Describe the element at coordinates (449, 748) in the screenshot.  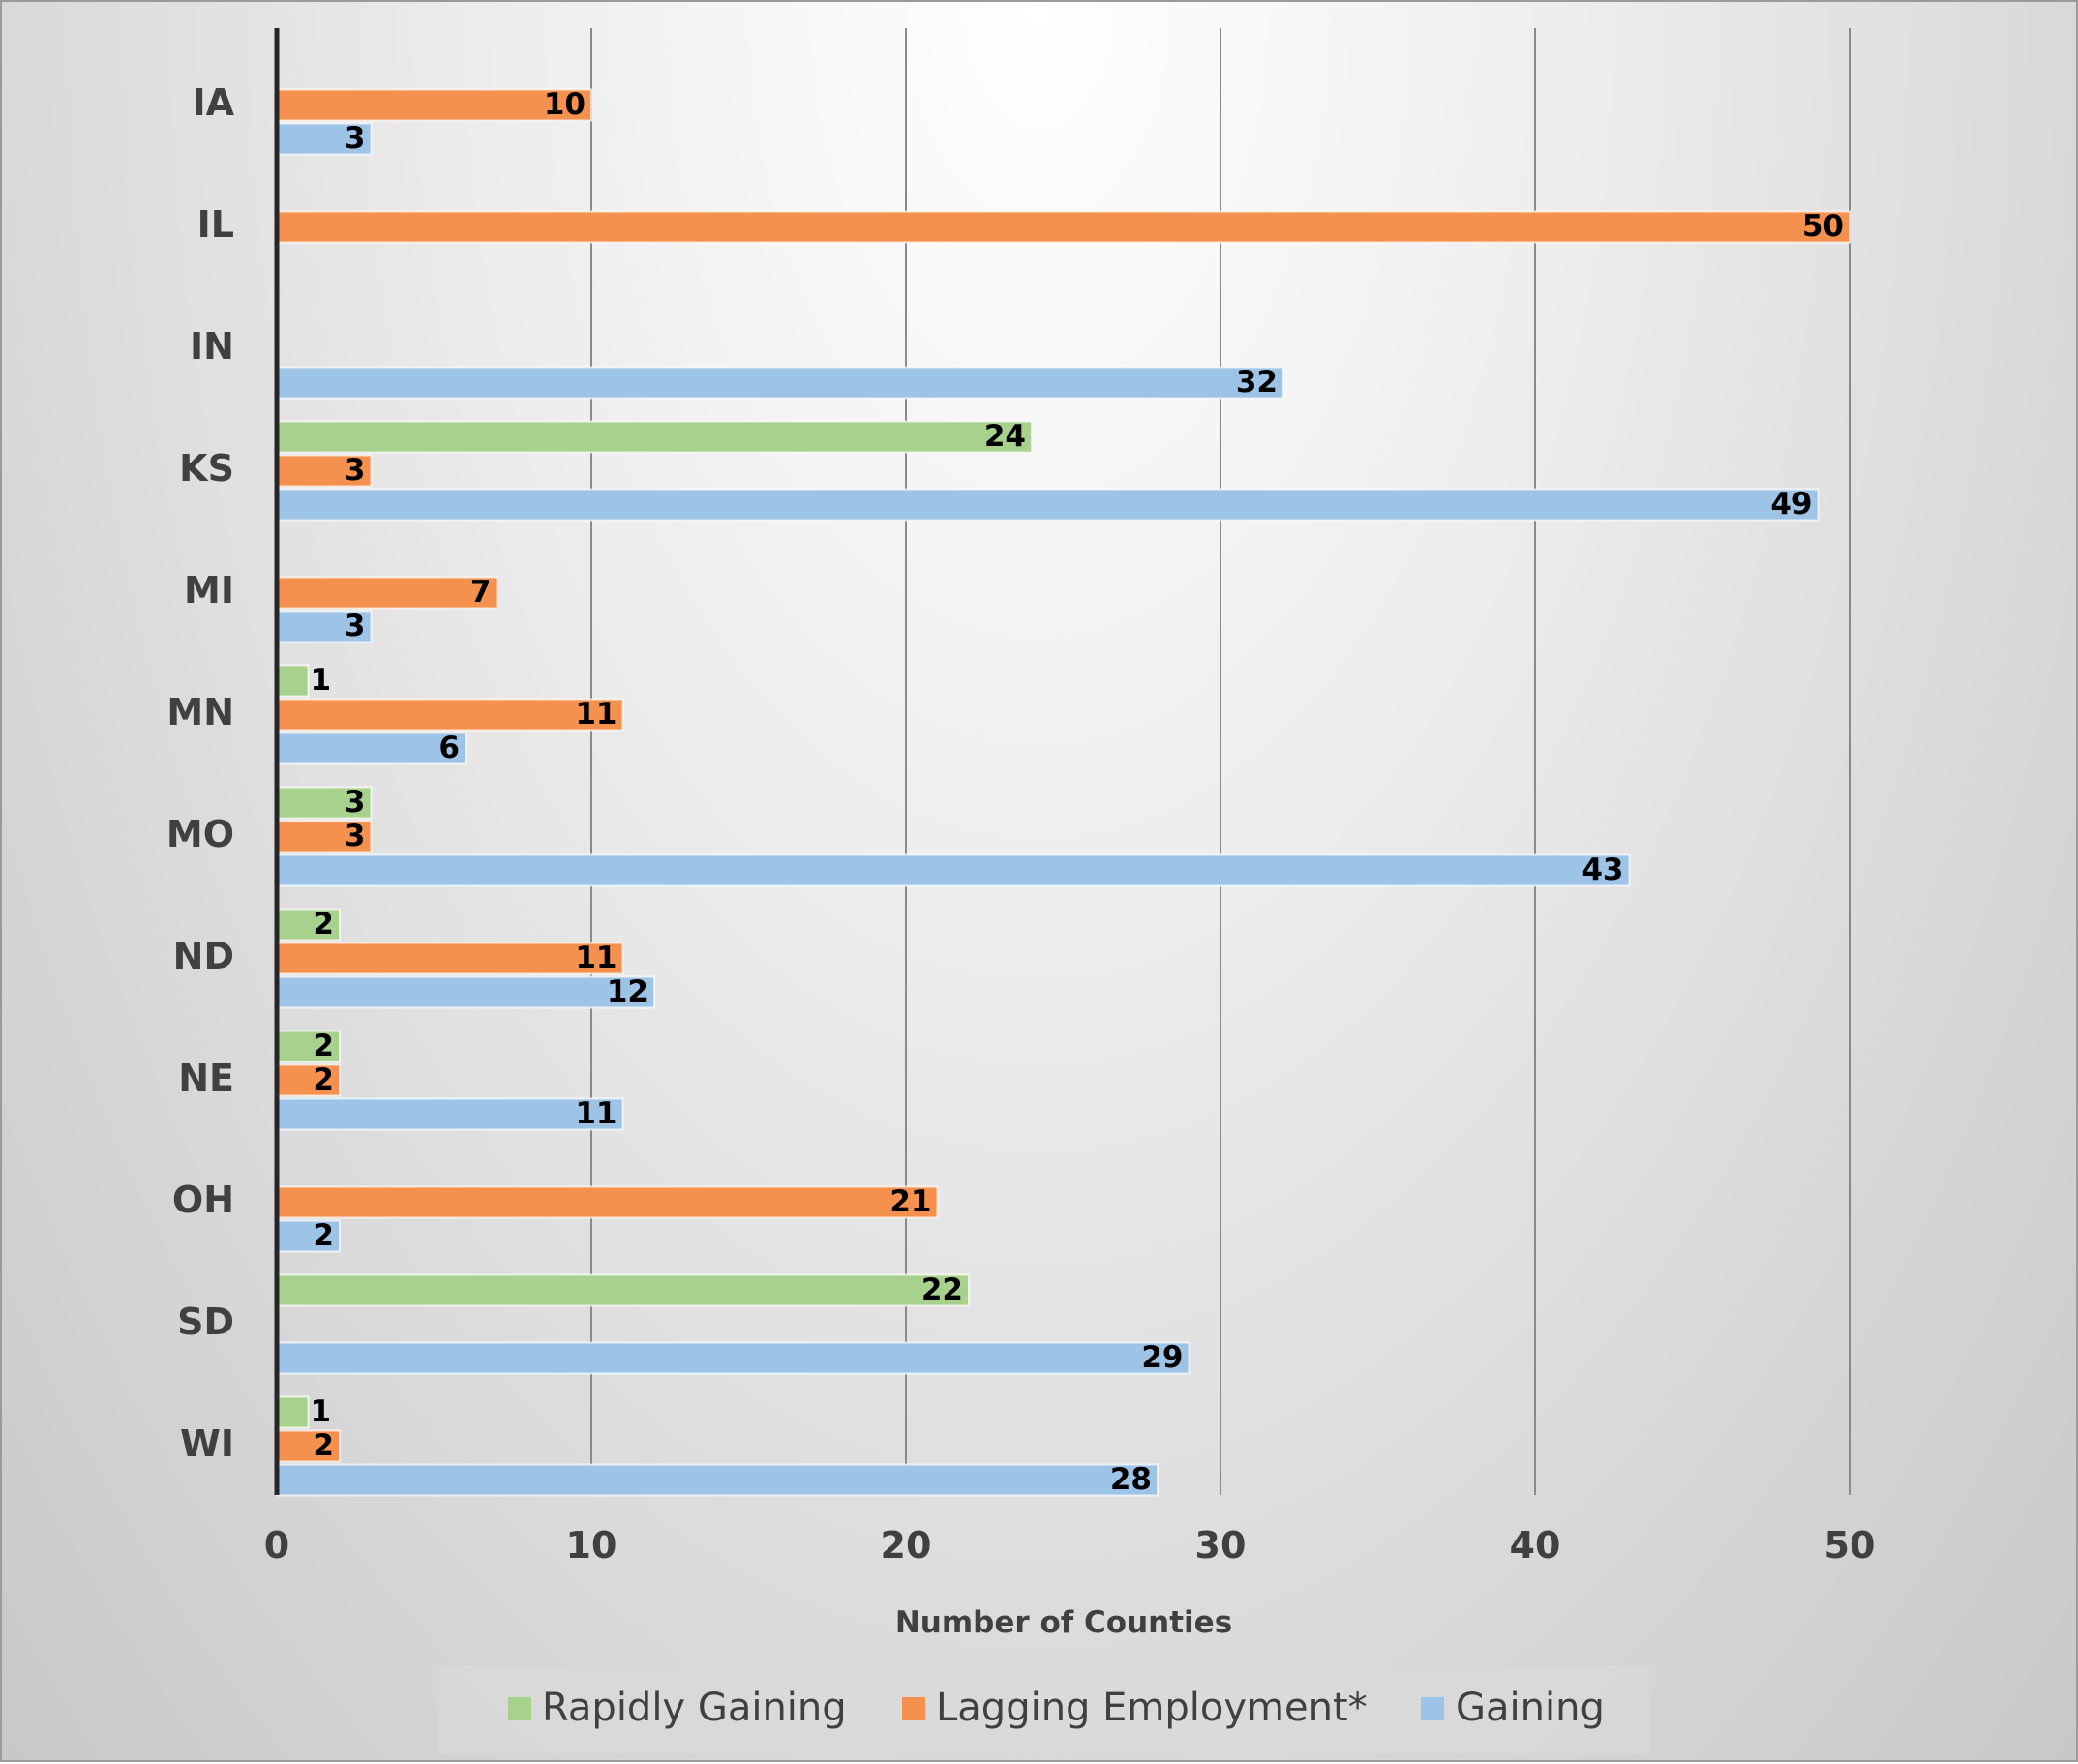
I see `data-label: 6` at that location.